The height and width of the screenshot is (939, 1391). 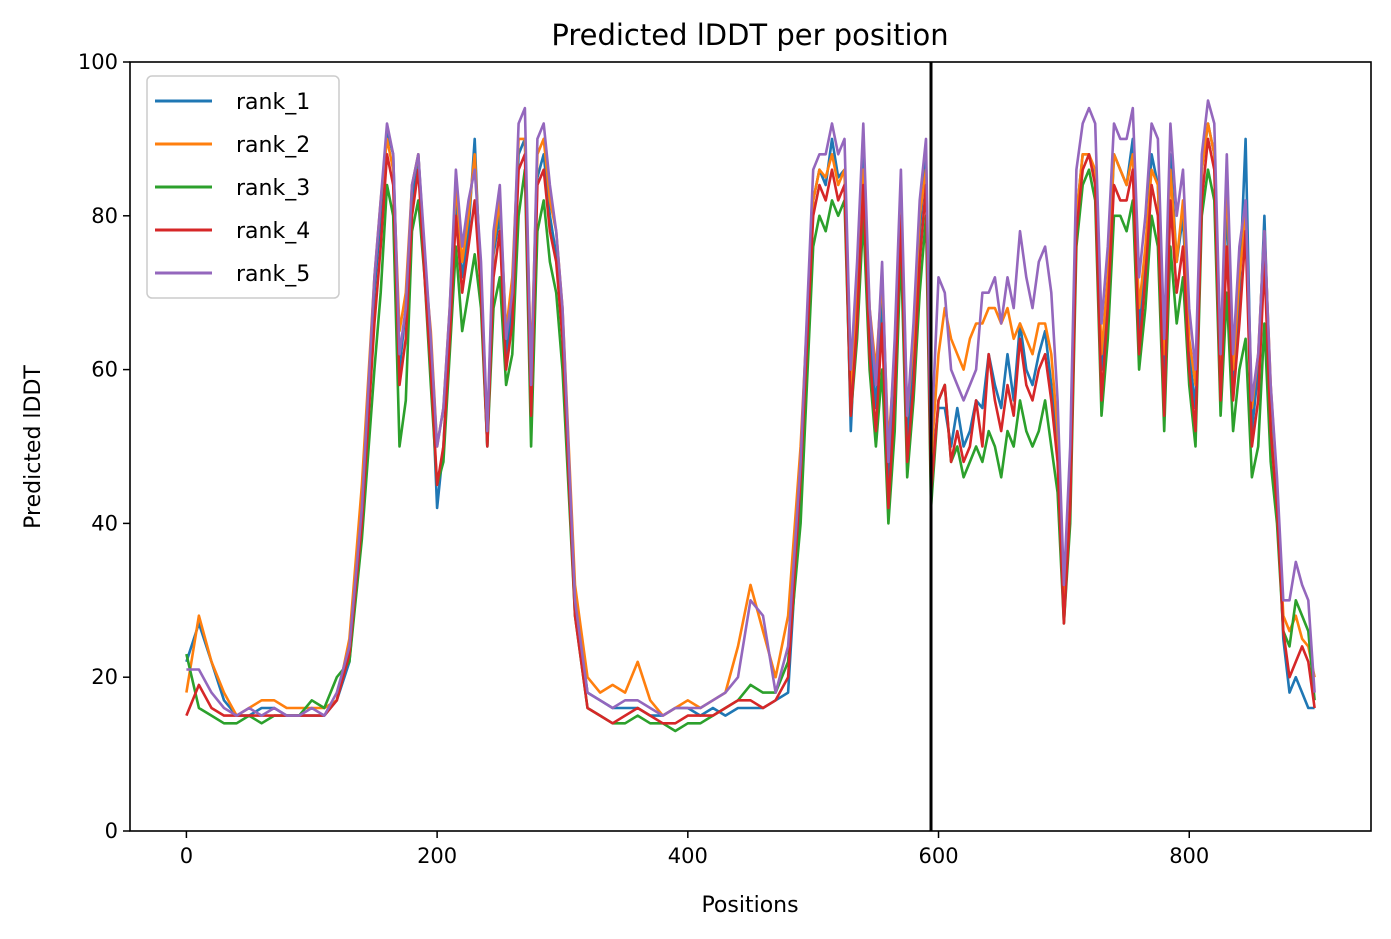 I want to click on legend-label-rank_1: rank_1, so click(x=273, y=102).